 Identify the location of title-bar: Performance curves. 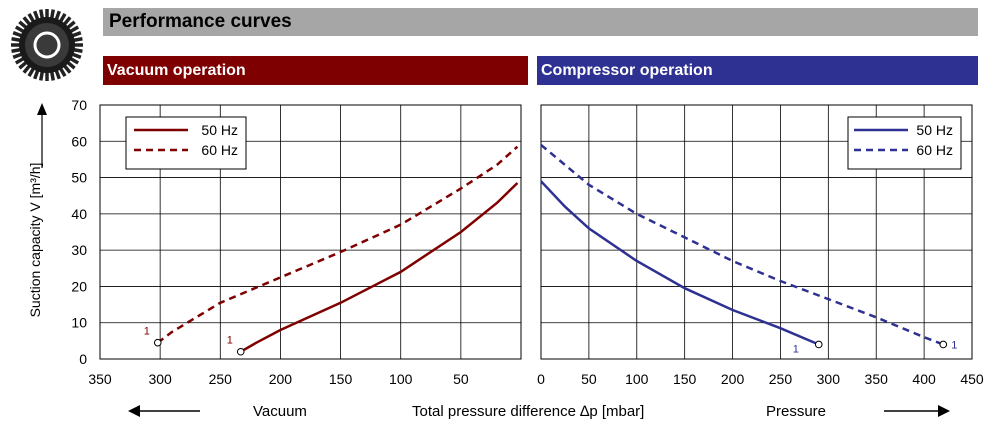
(540, 22).